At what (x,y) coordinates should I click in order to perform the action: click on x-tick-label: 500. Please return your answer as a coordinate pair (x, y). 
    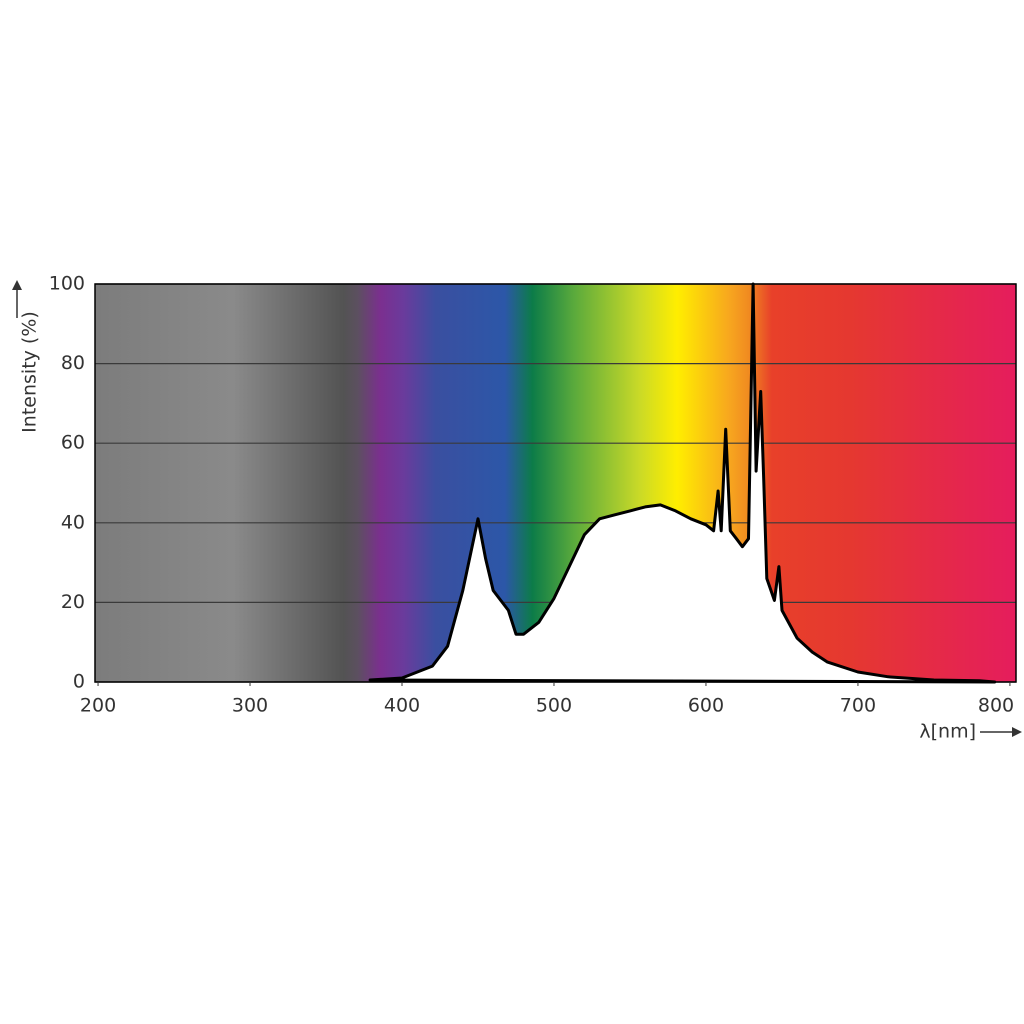
    Looking at the image, I should click on (554, 706).